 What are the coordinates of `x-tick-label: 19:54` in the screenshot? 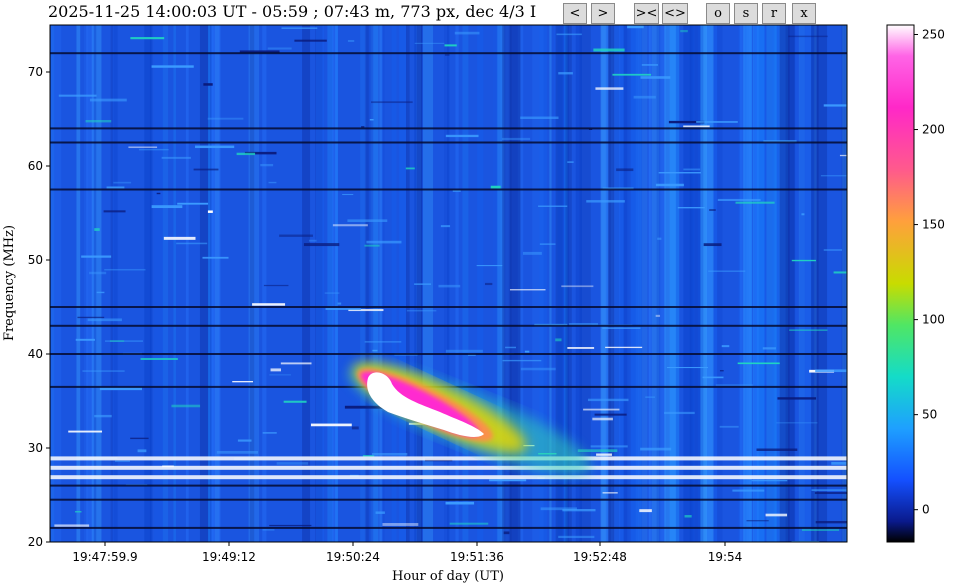 It's located at (725, 557).